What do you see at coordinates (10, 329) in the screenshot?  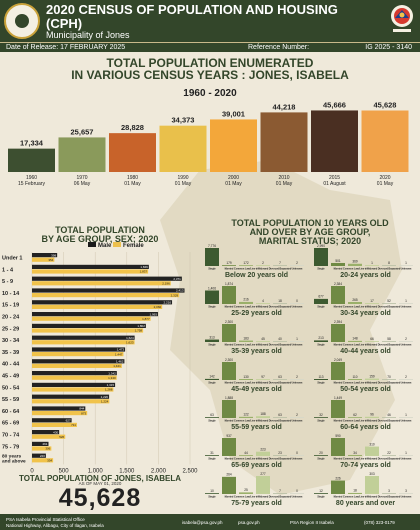 I see `age-group-label: 25 - 29` at bounding box center [10, 329].